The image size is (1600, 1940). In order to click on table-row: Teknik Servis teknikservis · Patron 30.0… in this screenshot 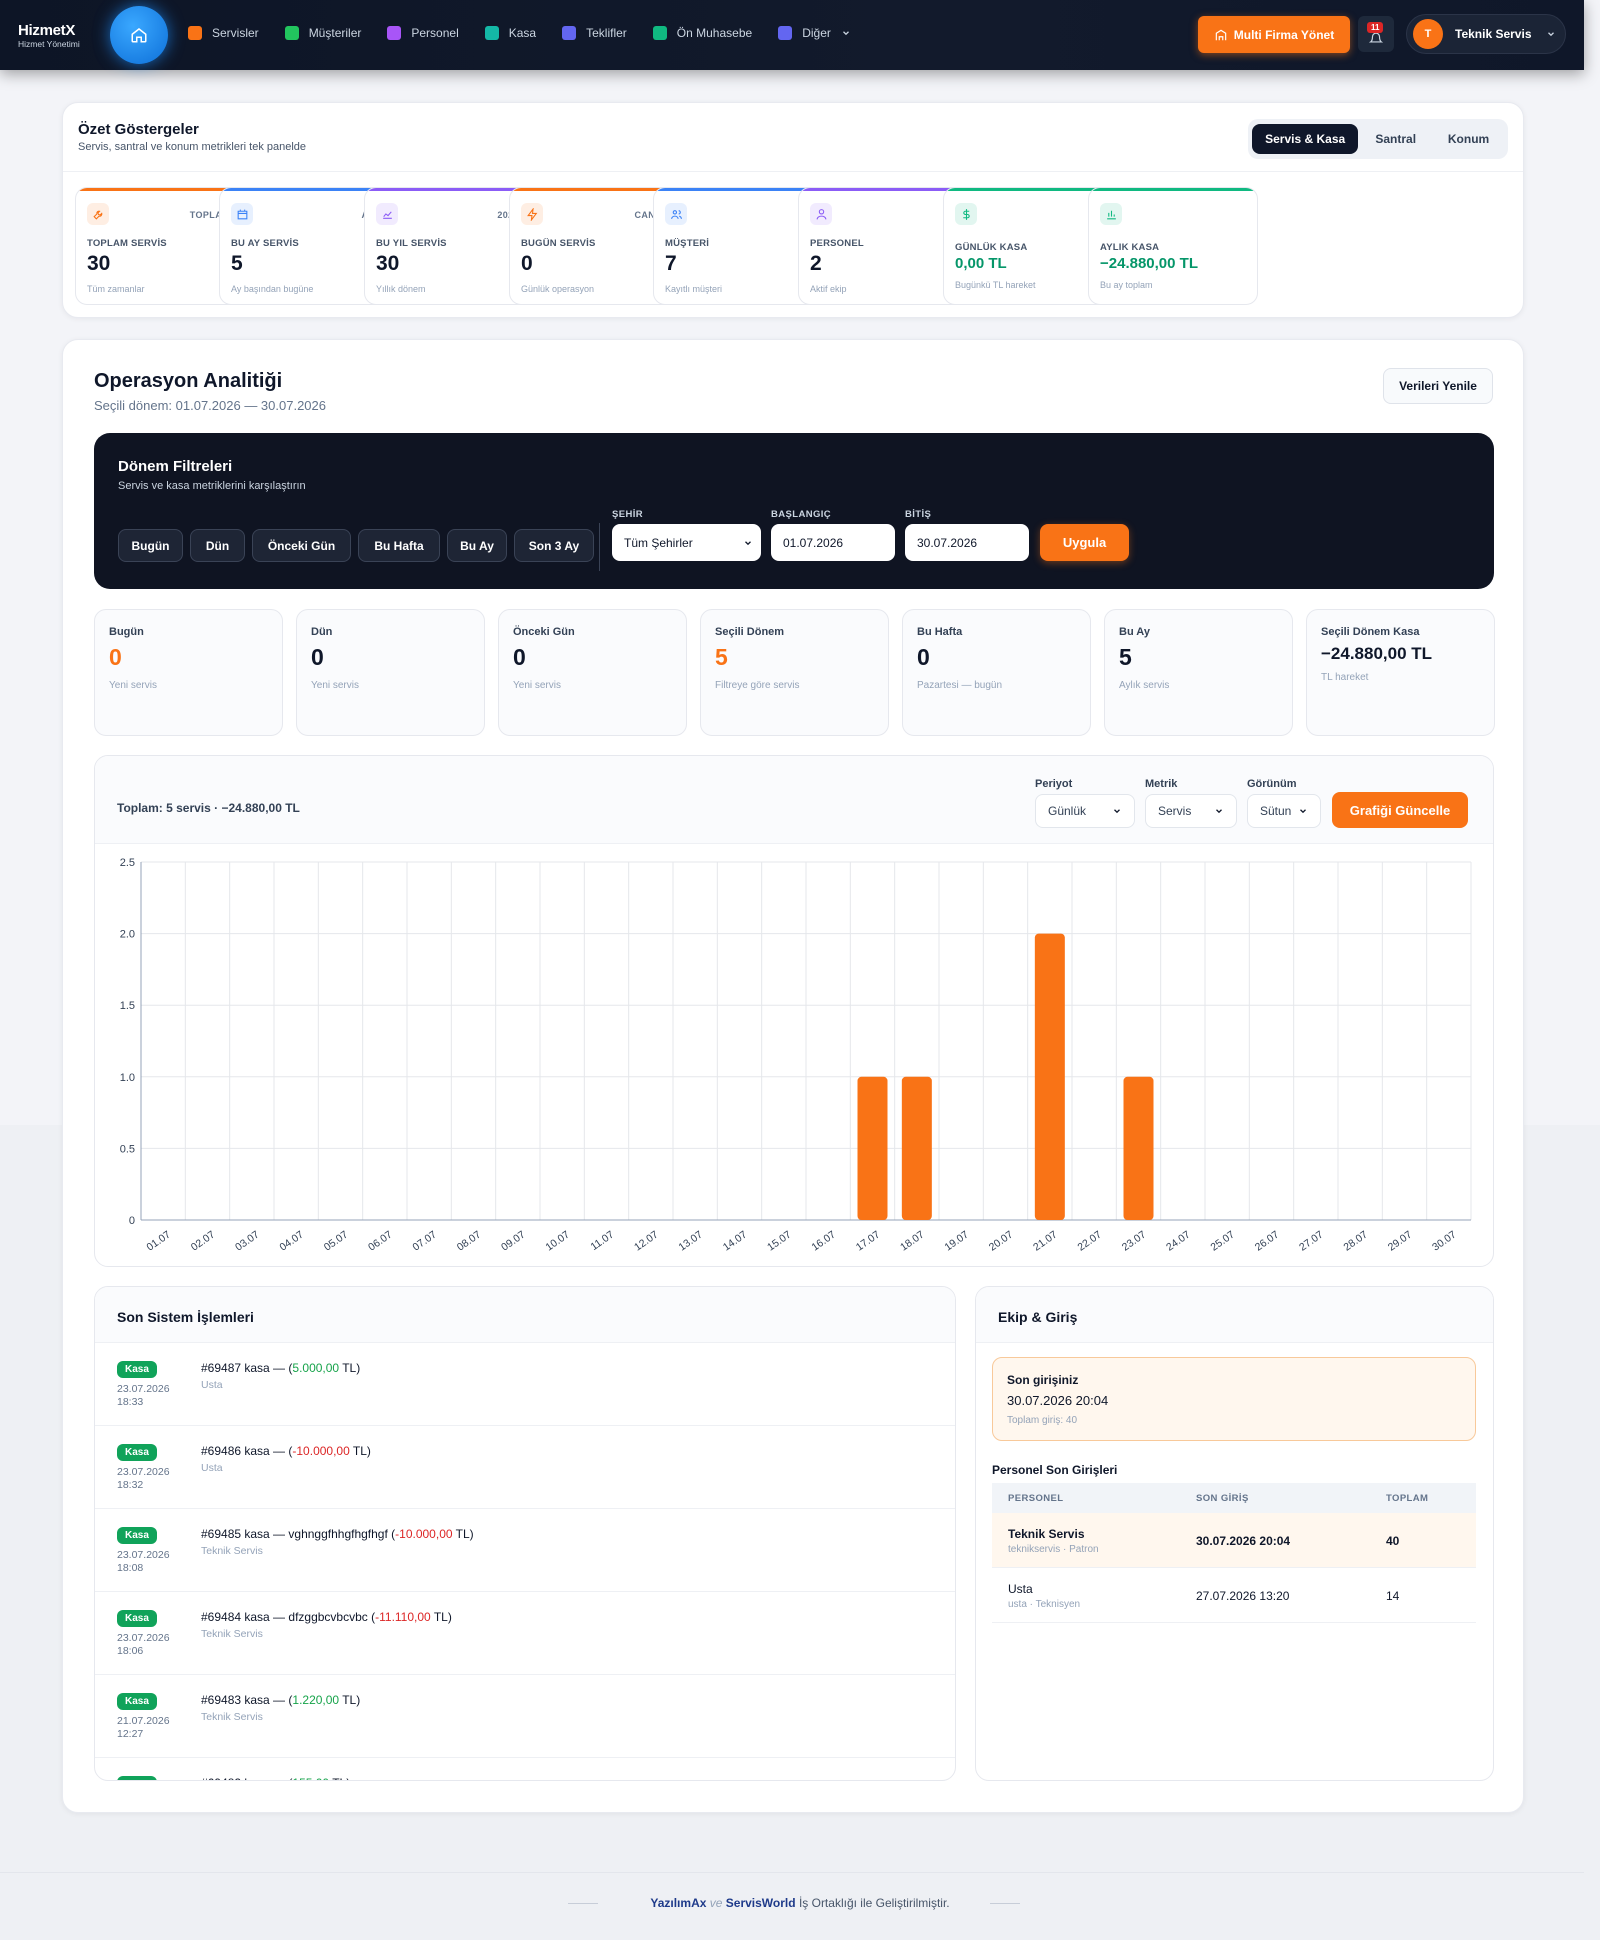, I will do `click(1234, 1540)`.